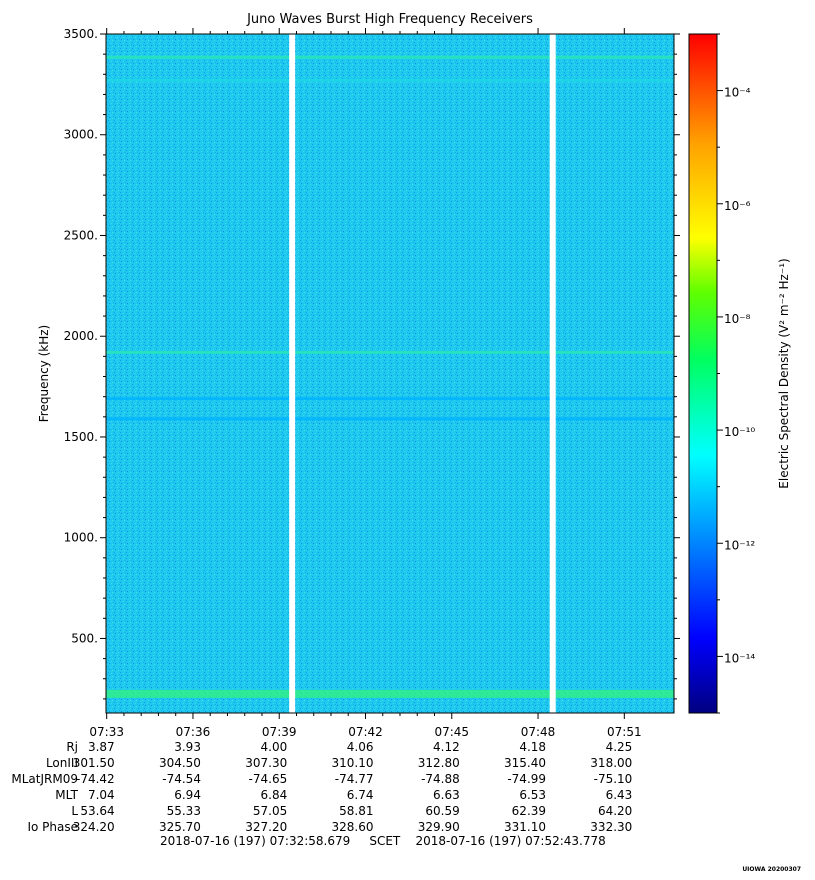 The image size is (815, 880). Describe the element at coordinates (44, 373) in the screenshot. I see `y-axis-label: Frequency (kHz)` at that location.